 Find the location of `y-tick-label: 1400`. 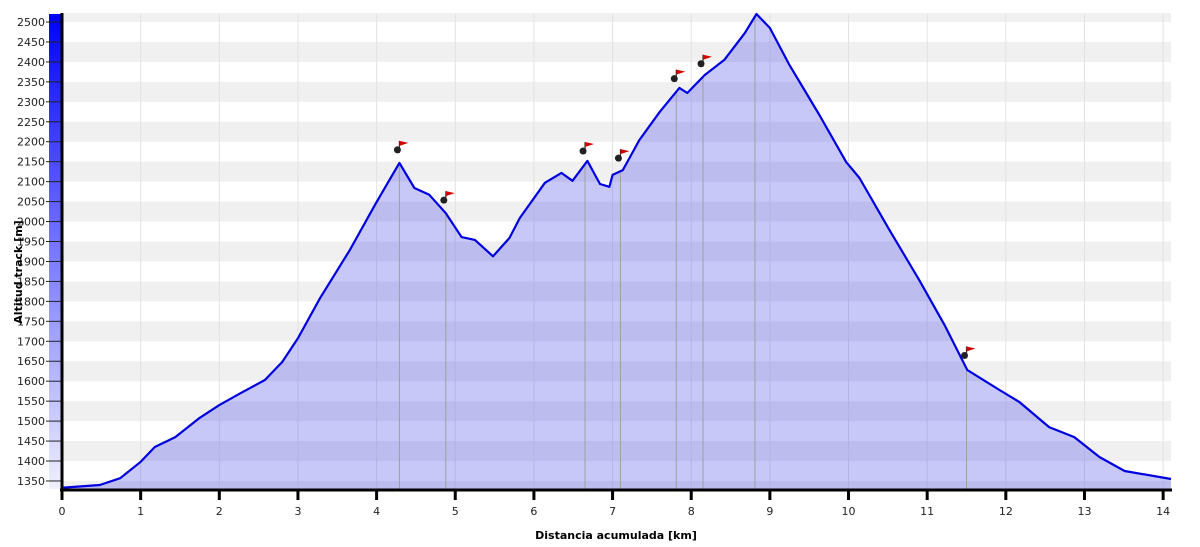

y-tick-label: 1400 is located at coordinates (31, 461).